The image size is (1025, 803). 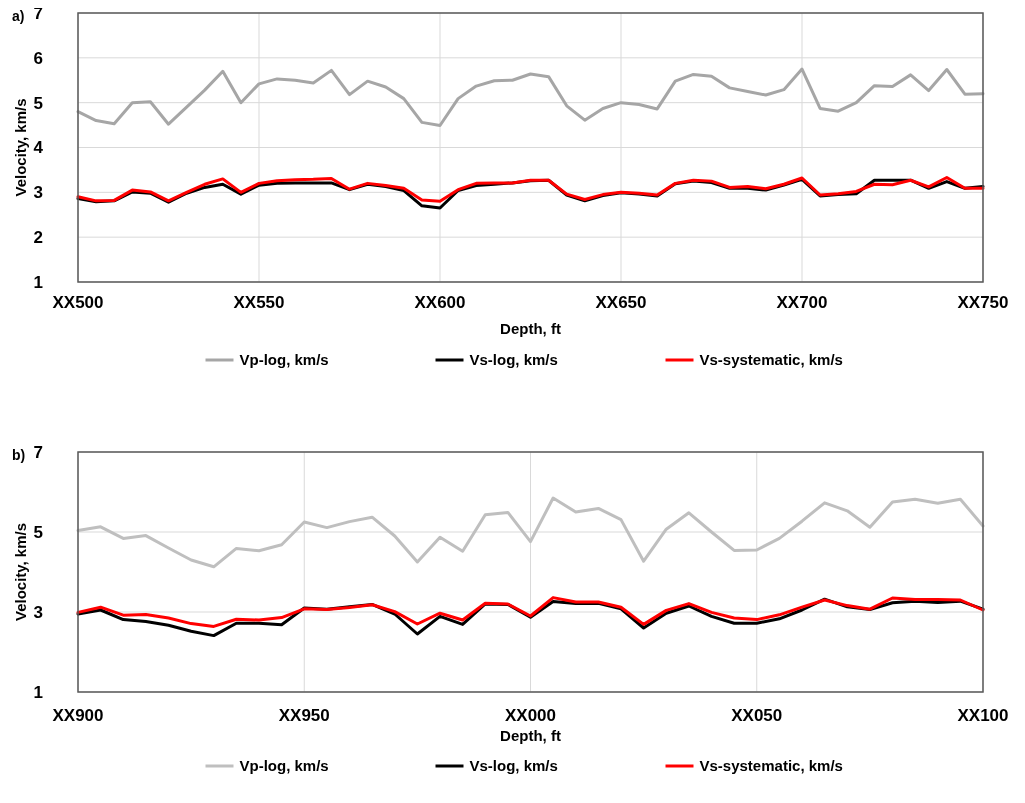 I want to click on y-tick-label: 4, so click(x=38, y=148).